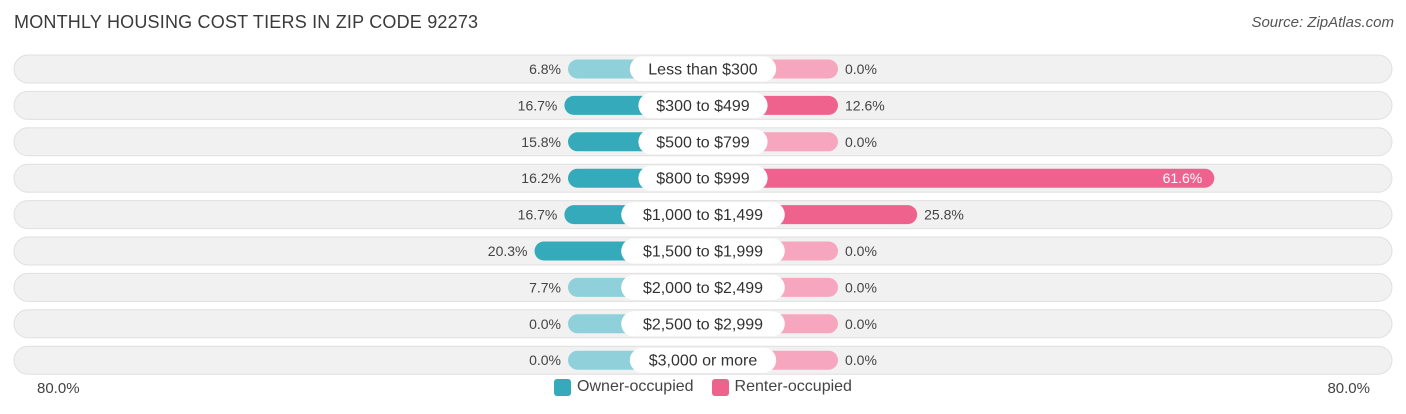 Image resolution: width=1406 pixels, height=414 pixels. Describe the element at coordinates (563, 387) in the screenshot. I see `legend-owner-swatch` at that location.